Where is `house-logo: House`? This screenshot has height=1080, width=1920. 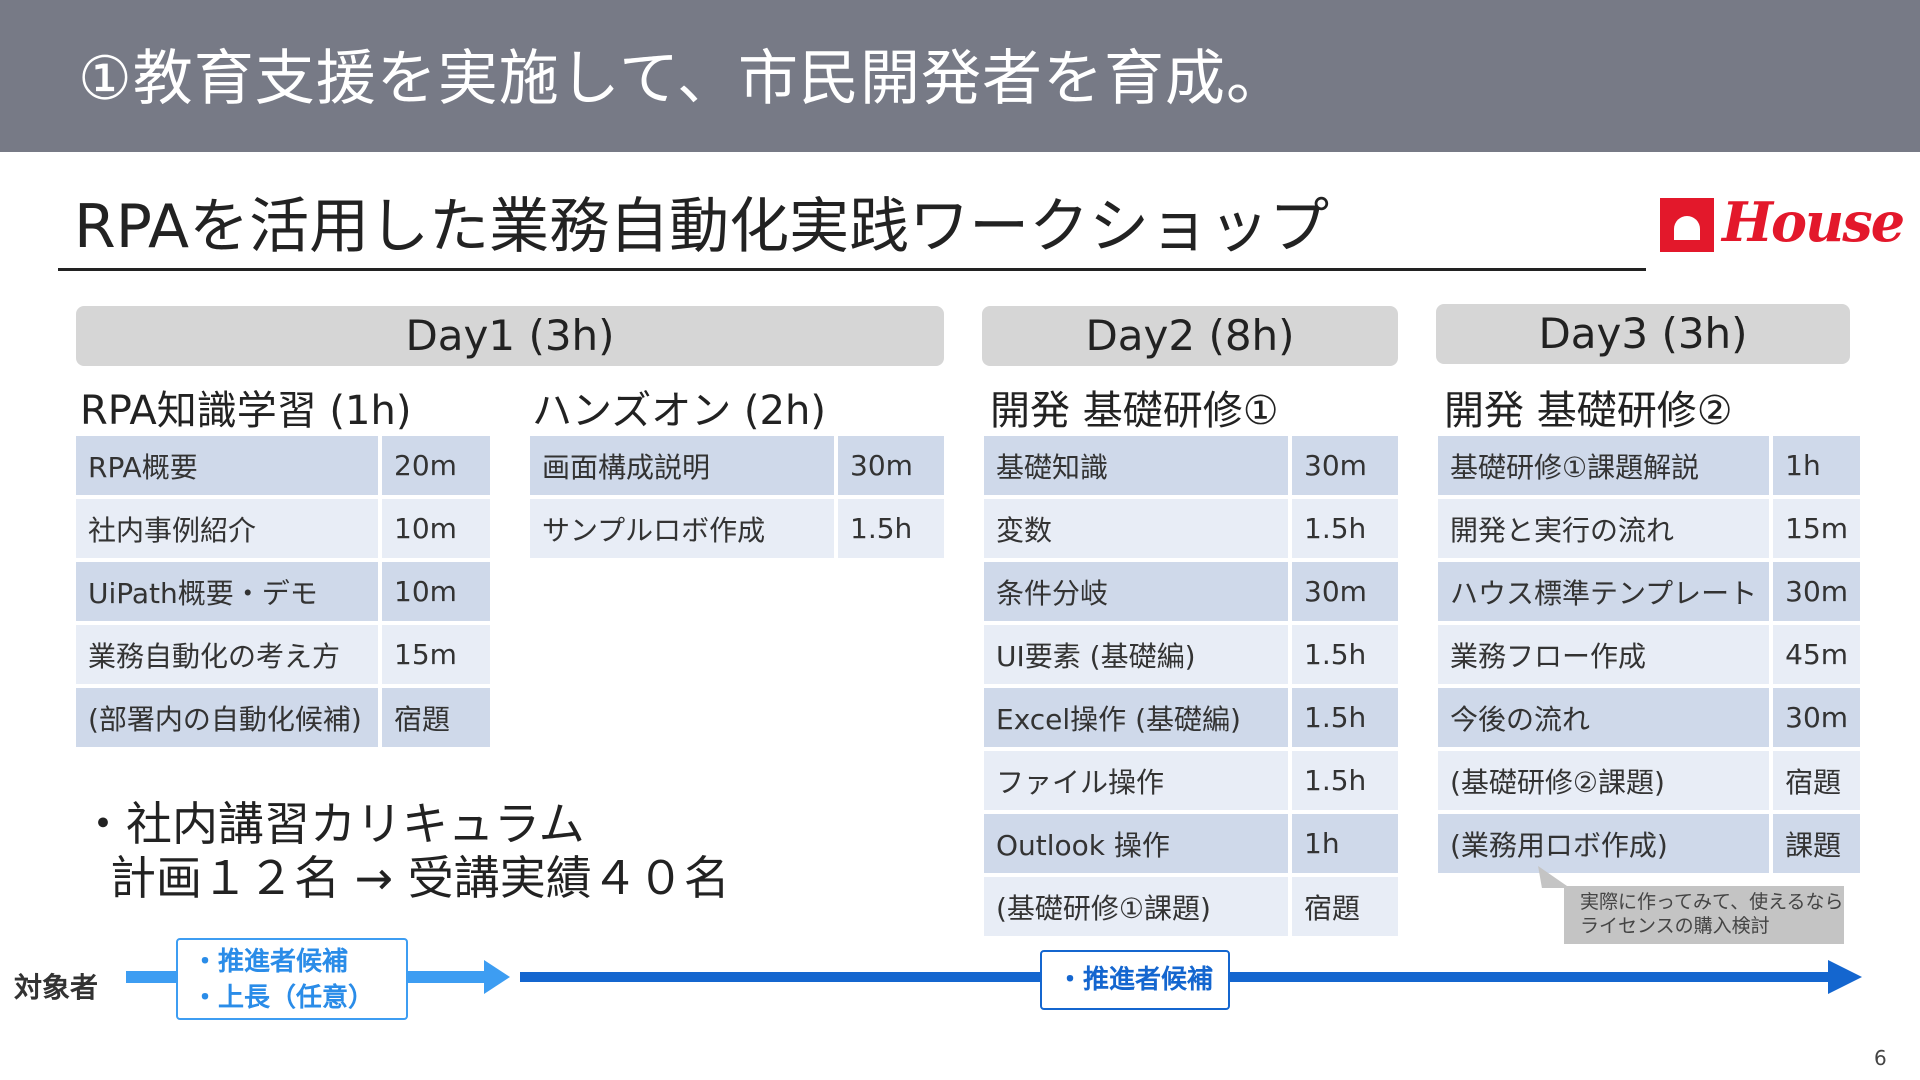
house-logo: House is located at coordinates (1782, 223).